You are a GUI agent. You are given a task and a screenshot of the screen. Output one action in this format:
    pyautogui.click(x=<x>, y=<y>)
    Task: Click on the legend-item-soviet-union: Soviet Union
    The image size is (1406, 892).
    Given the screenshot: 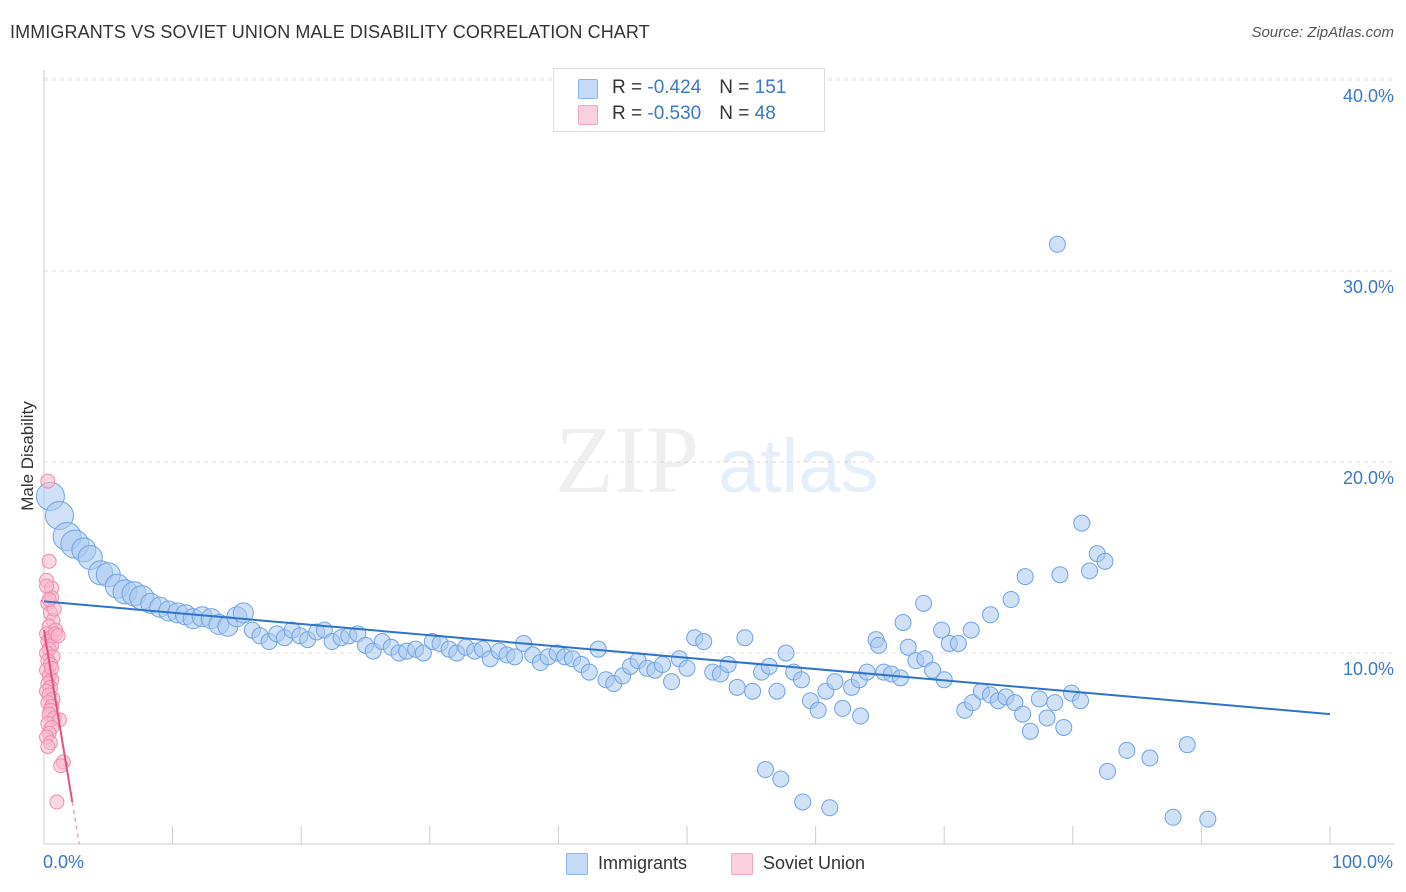 What is the action you would take?
    pyautogui.click(x=811, y=864)
    